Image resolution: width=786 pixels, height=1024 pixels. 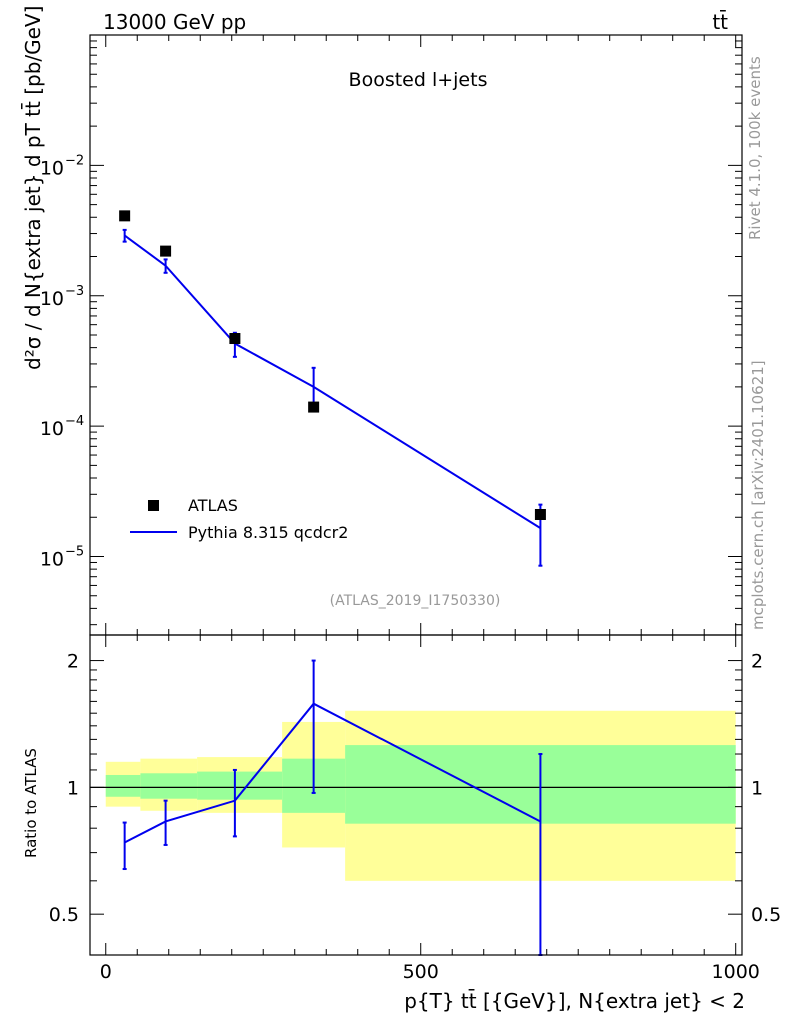 I want to click on main-y-tick-label: 10 −3, so click(x=62, y=297).